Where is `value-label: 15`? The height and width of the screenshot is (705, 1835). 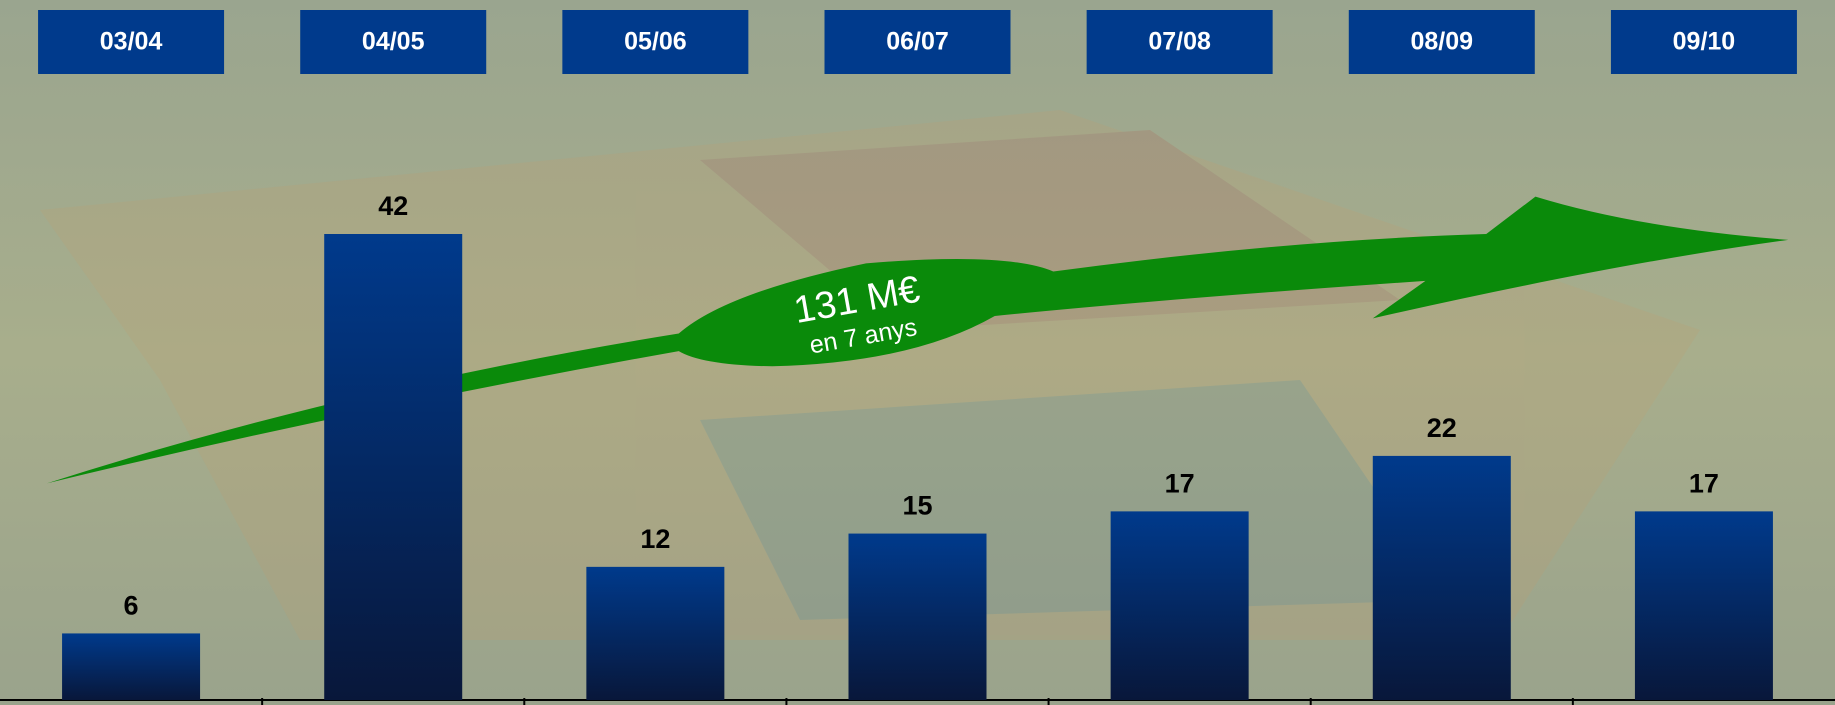 value-label: 15 is located at coordinates (917, 506).